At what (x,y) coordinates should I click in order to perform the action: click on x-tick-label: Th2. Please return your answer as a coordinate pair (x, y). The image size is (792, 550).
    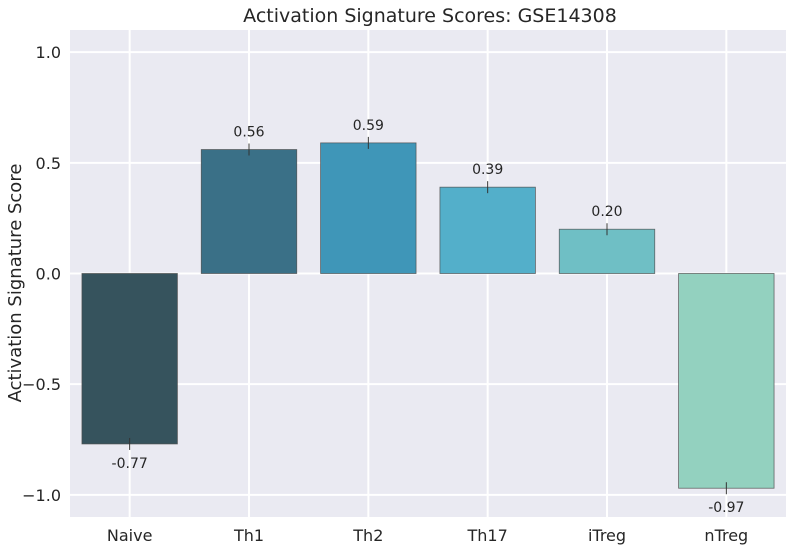
    Looking at the image, I should click on (367, 535).